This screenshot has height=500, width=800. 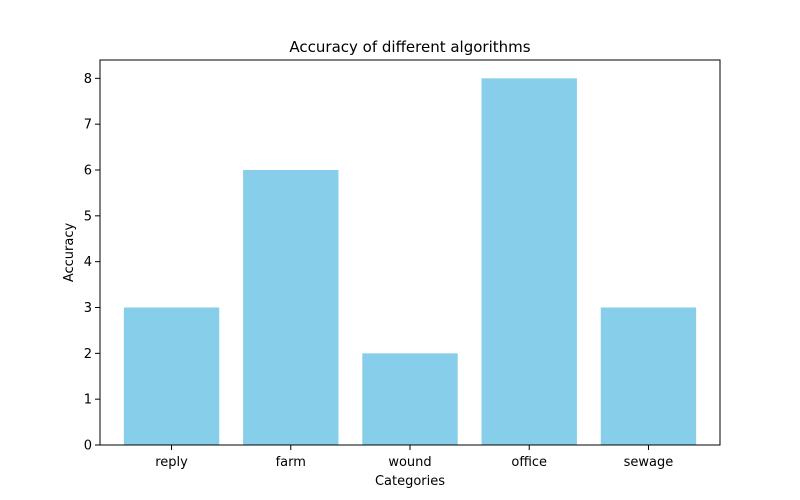 What do you see at coordinates (88, 446) in the screenshot?
I see `y-tick-label: 0` at bounding box center [88, 446].